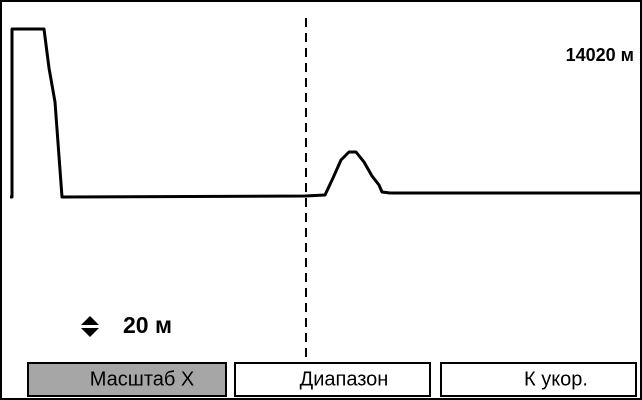 This screenshot has height=400, width=642. I want to click on button: Масштаб X, so click(127, 379).